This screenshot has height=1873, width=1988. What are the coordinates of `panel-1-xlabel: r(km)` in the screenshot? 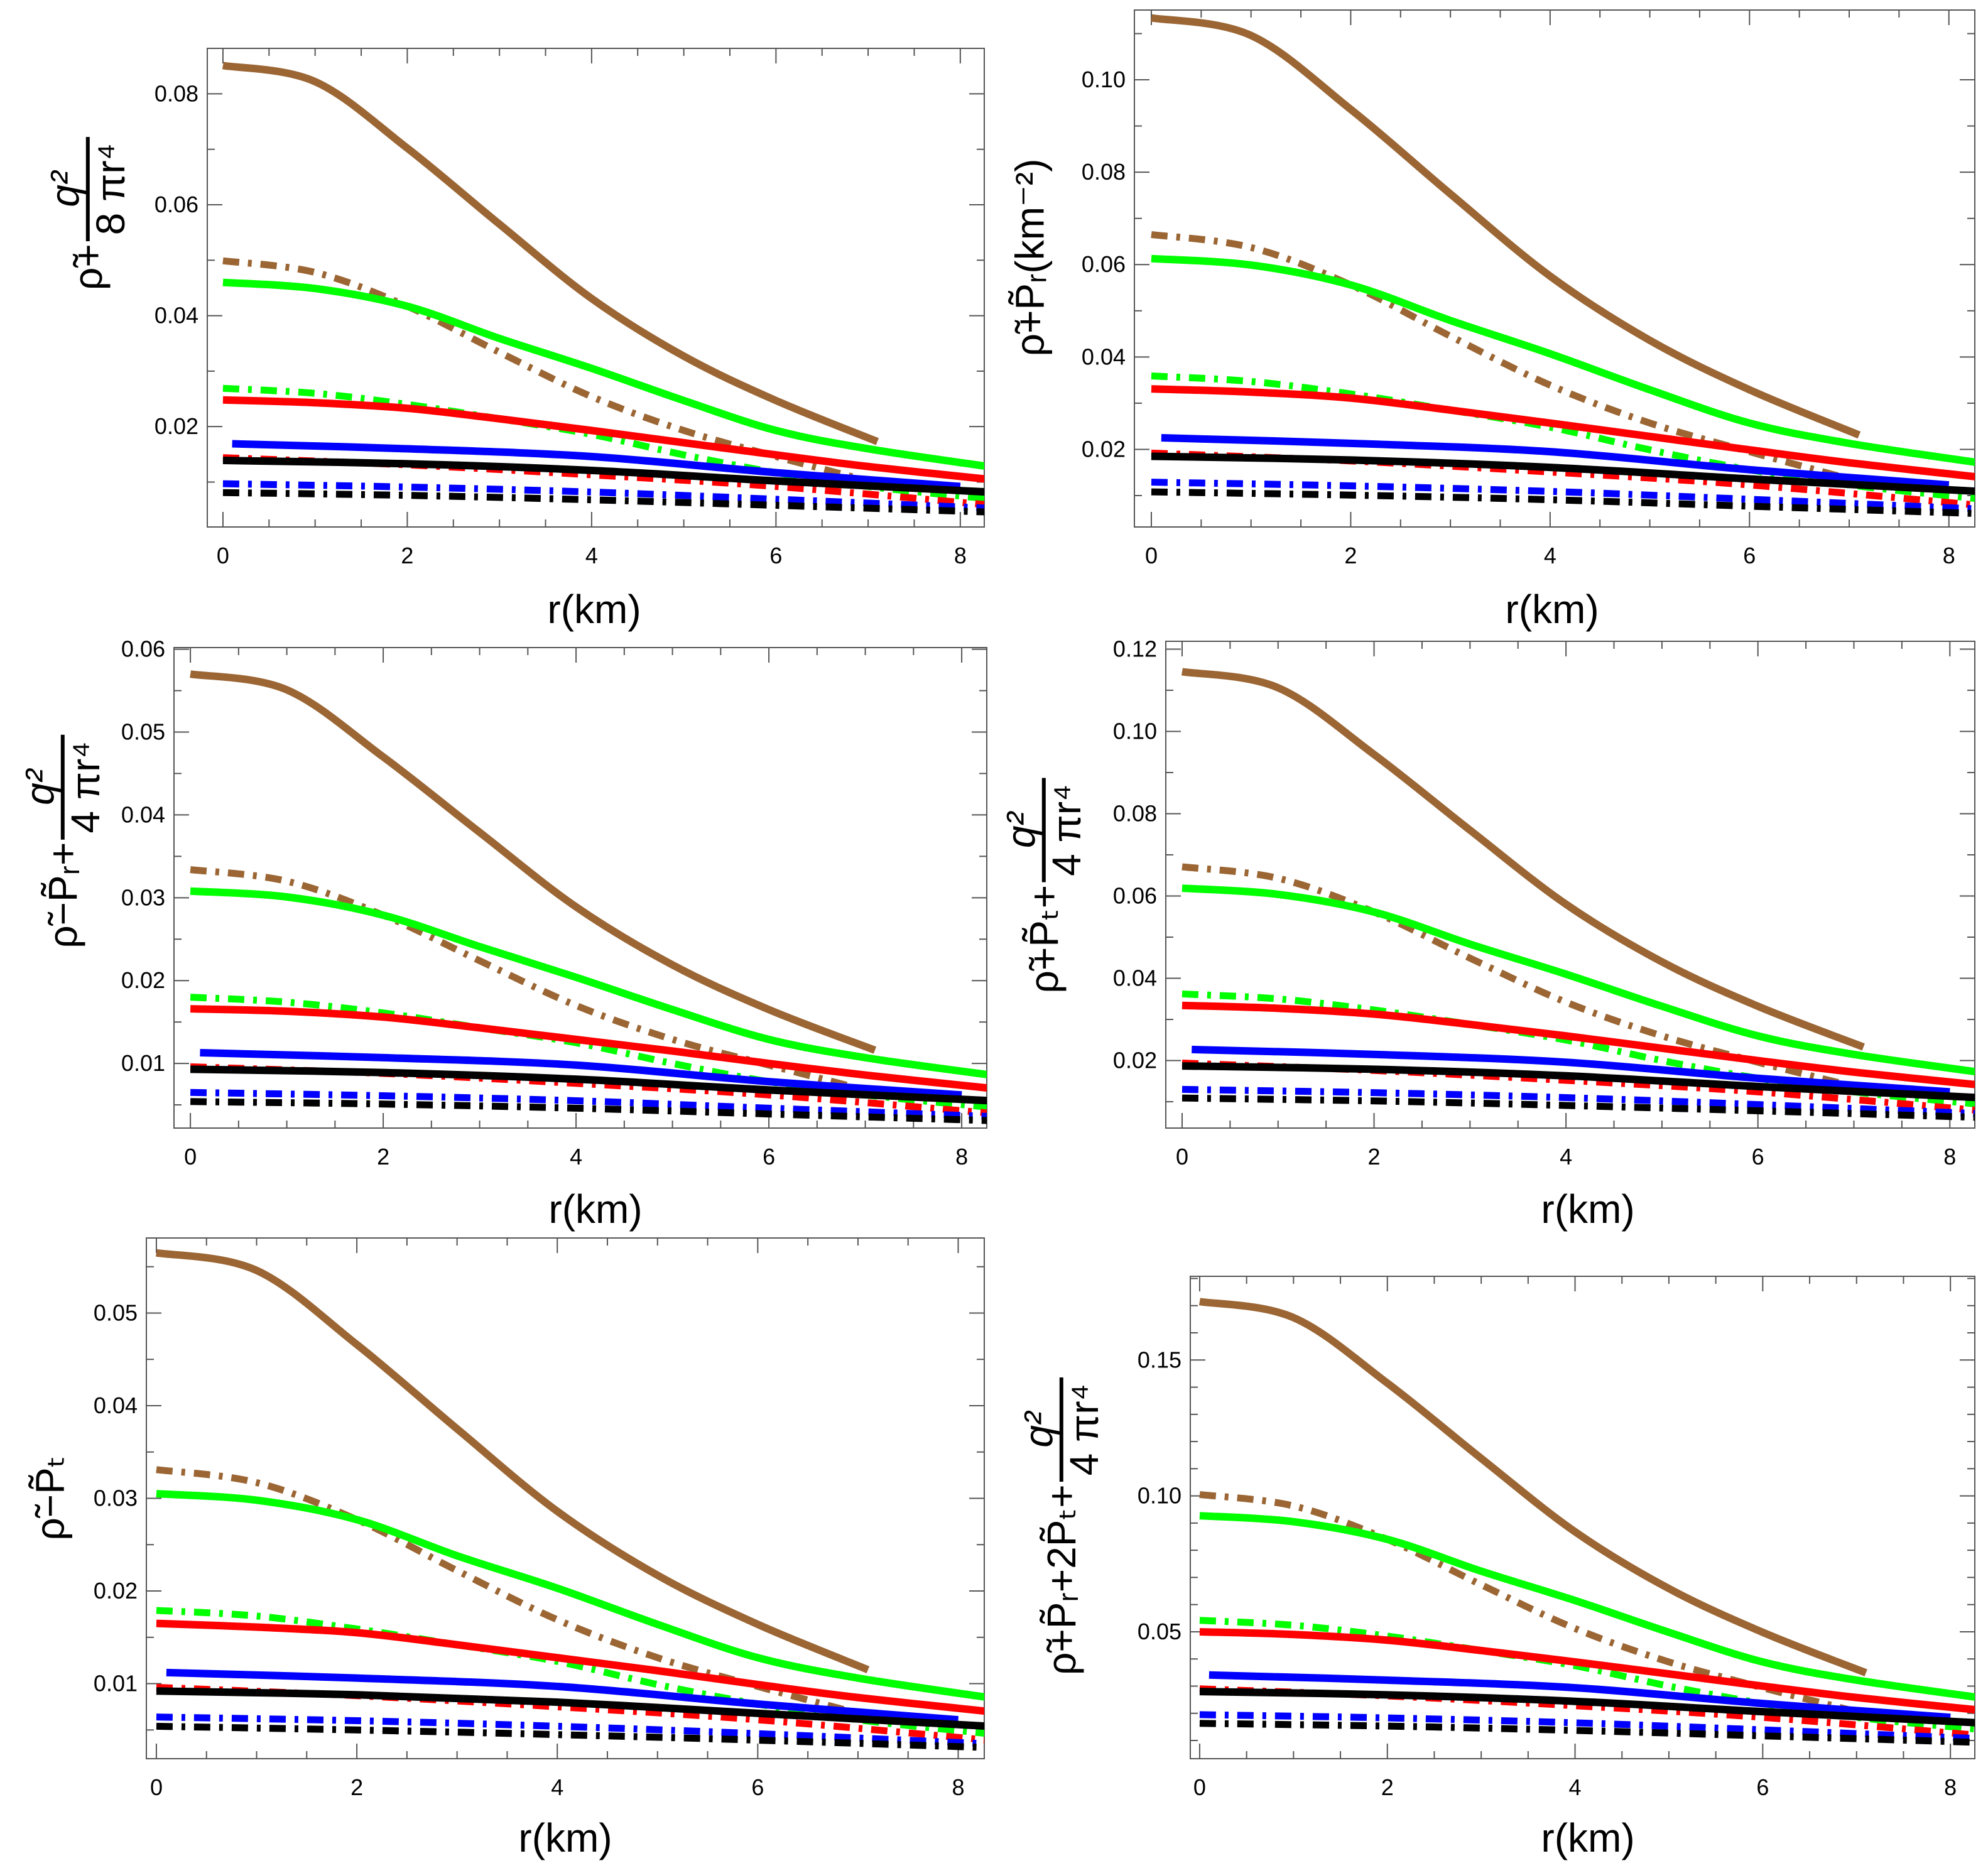 It's located at (594, 610).